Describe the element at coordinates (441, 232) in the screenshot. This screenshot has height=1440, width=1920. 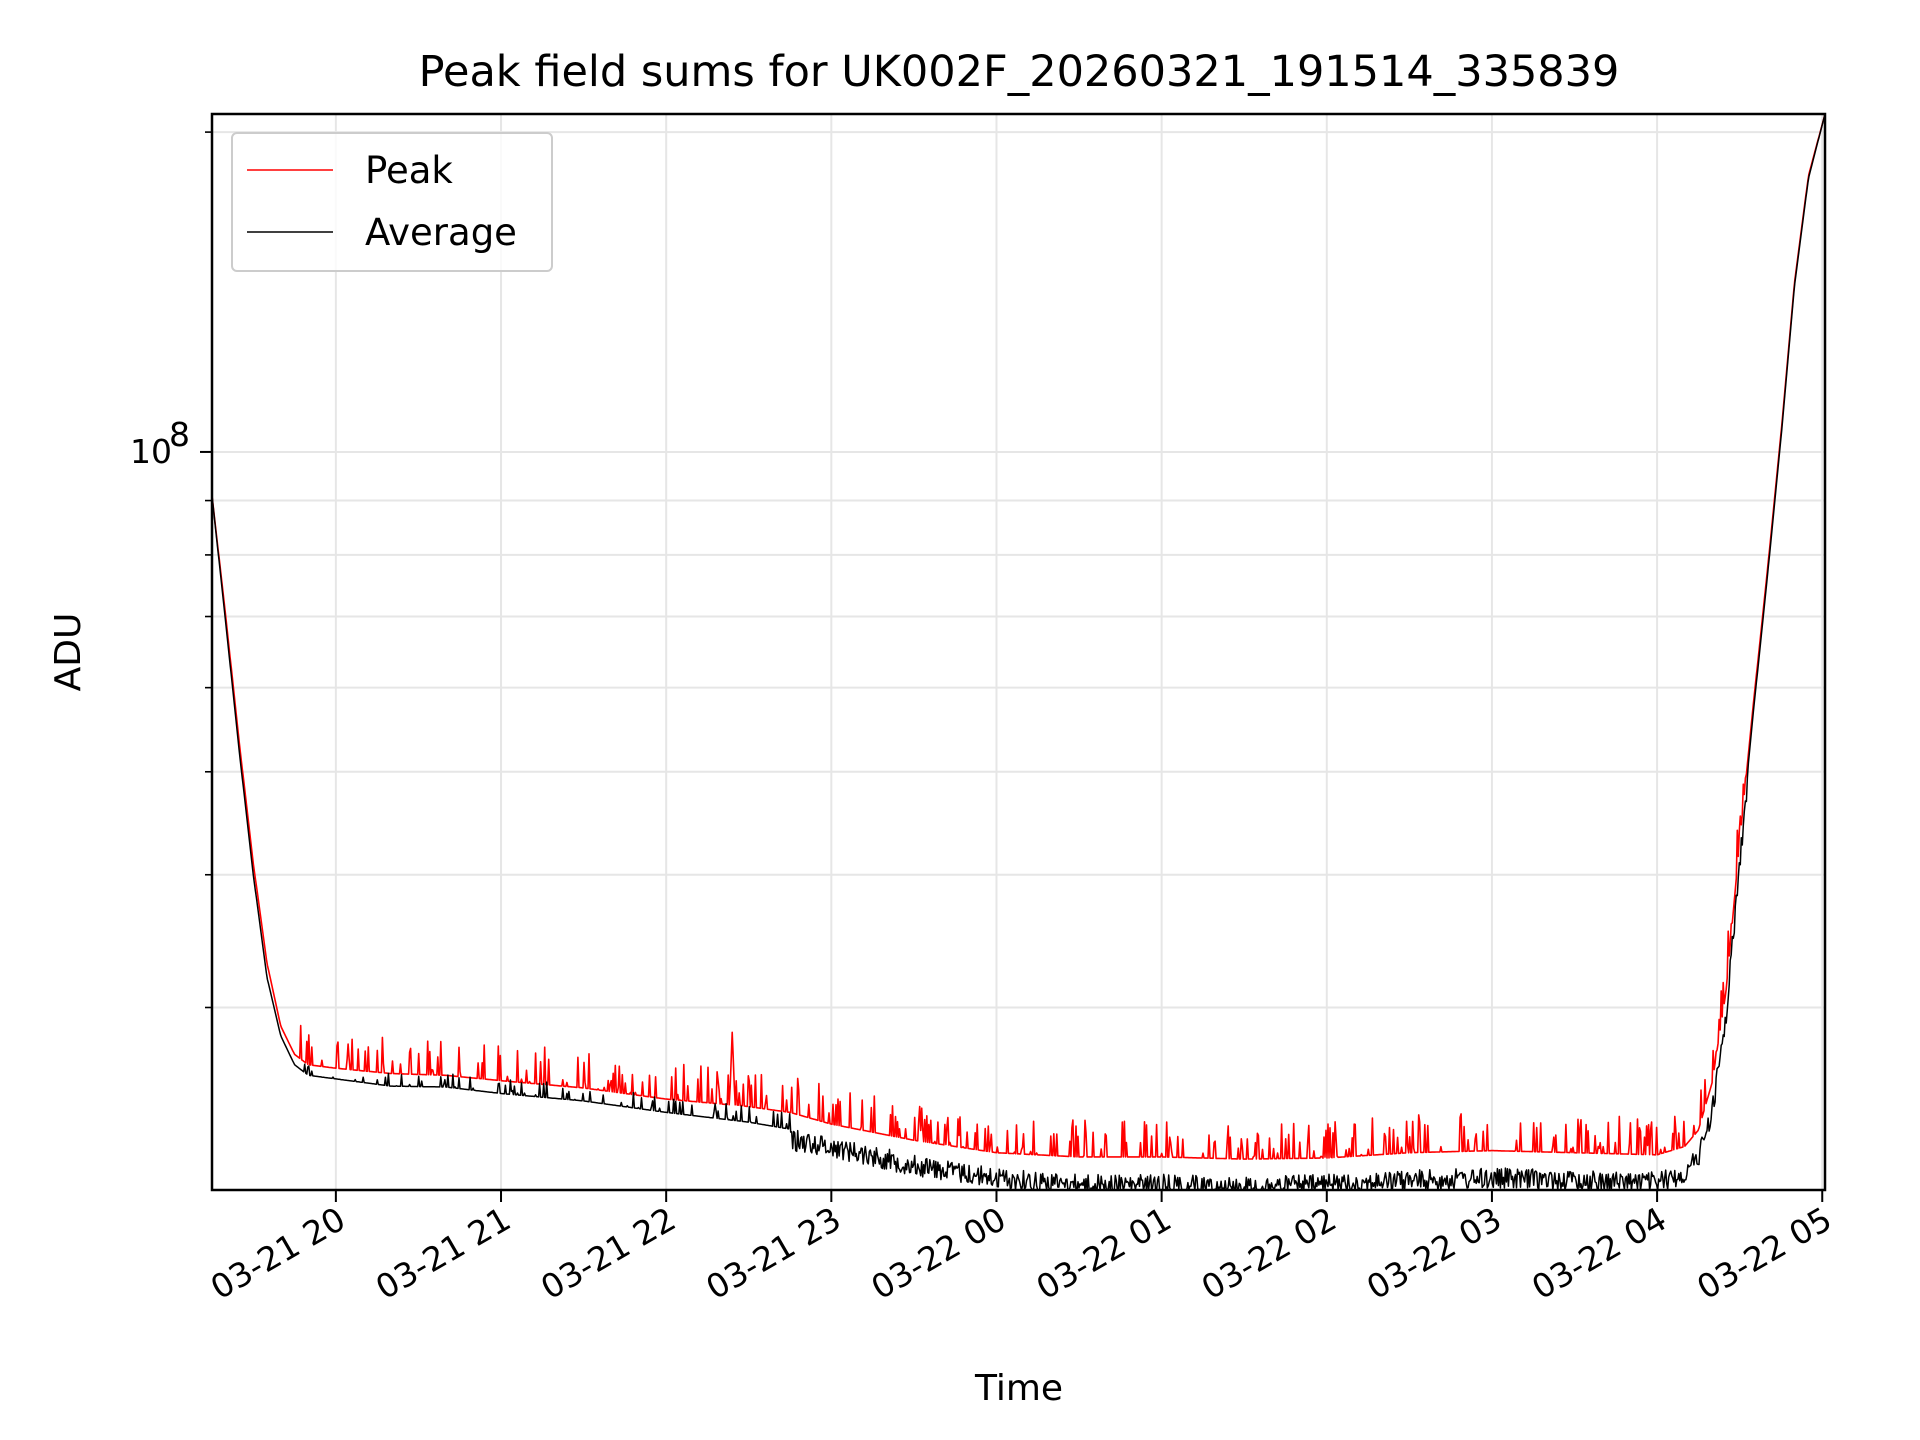
I see `legend-label-average: Average` at that location.